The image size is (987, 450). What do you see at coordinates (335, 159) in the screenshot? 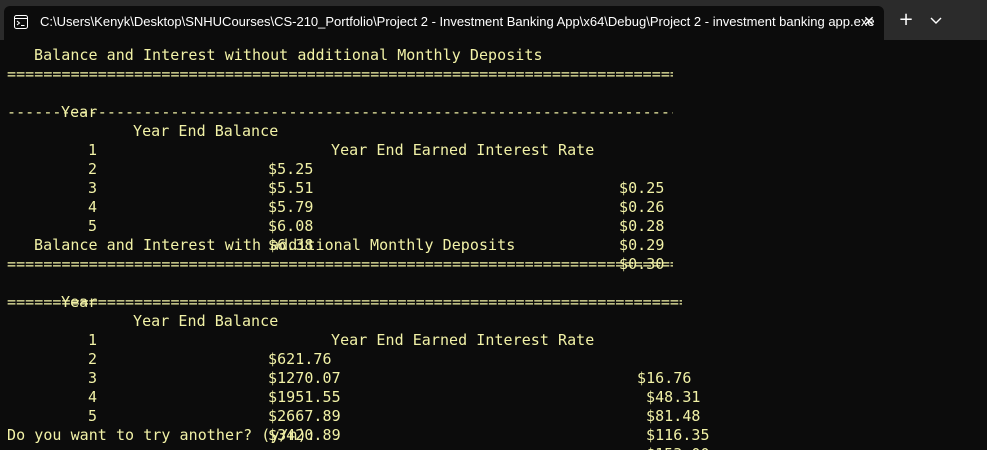
I see `table-row: 1 $5.25 $0.25` at bounding box center [335, 159].